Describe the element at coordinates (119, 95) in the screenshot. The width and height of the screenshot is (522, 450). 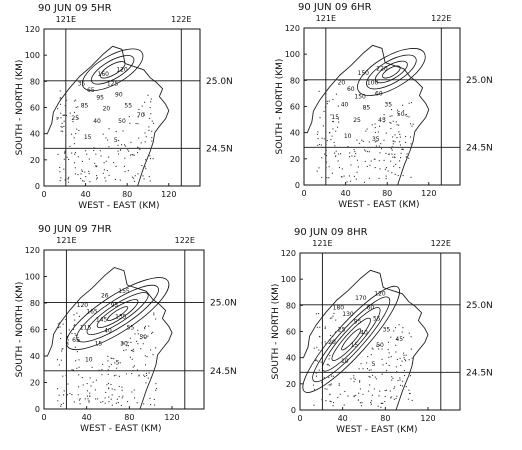
I see `rainfall-value: 90` at that location.